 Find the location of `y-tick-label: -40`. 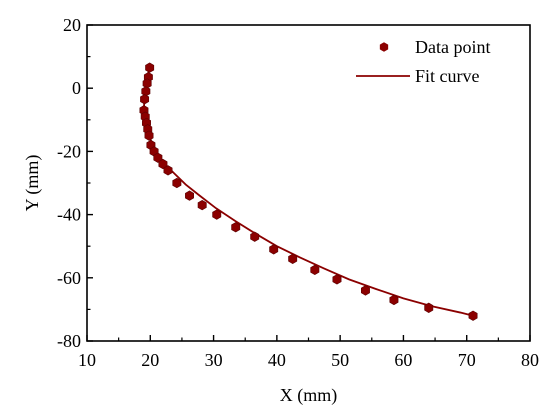

y-tick-label: -40 is located at coordinates (69, 215).